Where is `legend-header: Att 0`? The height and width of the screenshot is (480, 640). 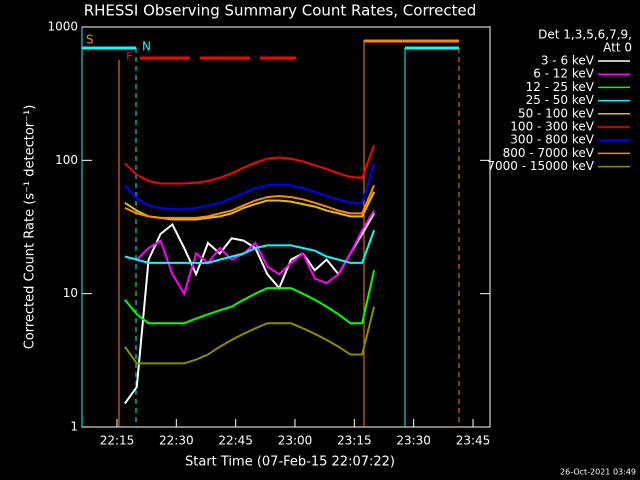
legend-header: Att 0 is located at coordinates (617, 48).